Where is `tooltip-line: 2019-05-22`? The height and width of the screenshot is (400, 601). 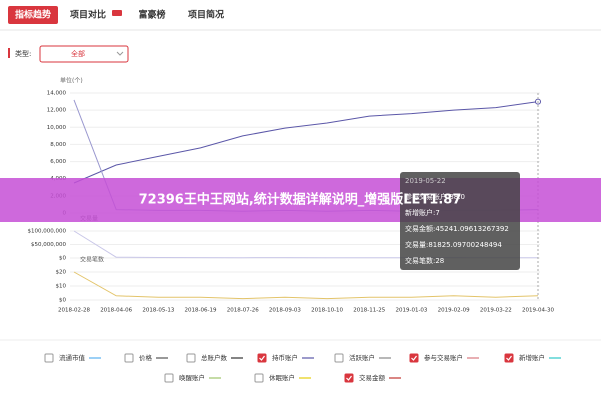
tooltip-line: 2019-05-22 is located at coordinates (425, 181).